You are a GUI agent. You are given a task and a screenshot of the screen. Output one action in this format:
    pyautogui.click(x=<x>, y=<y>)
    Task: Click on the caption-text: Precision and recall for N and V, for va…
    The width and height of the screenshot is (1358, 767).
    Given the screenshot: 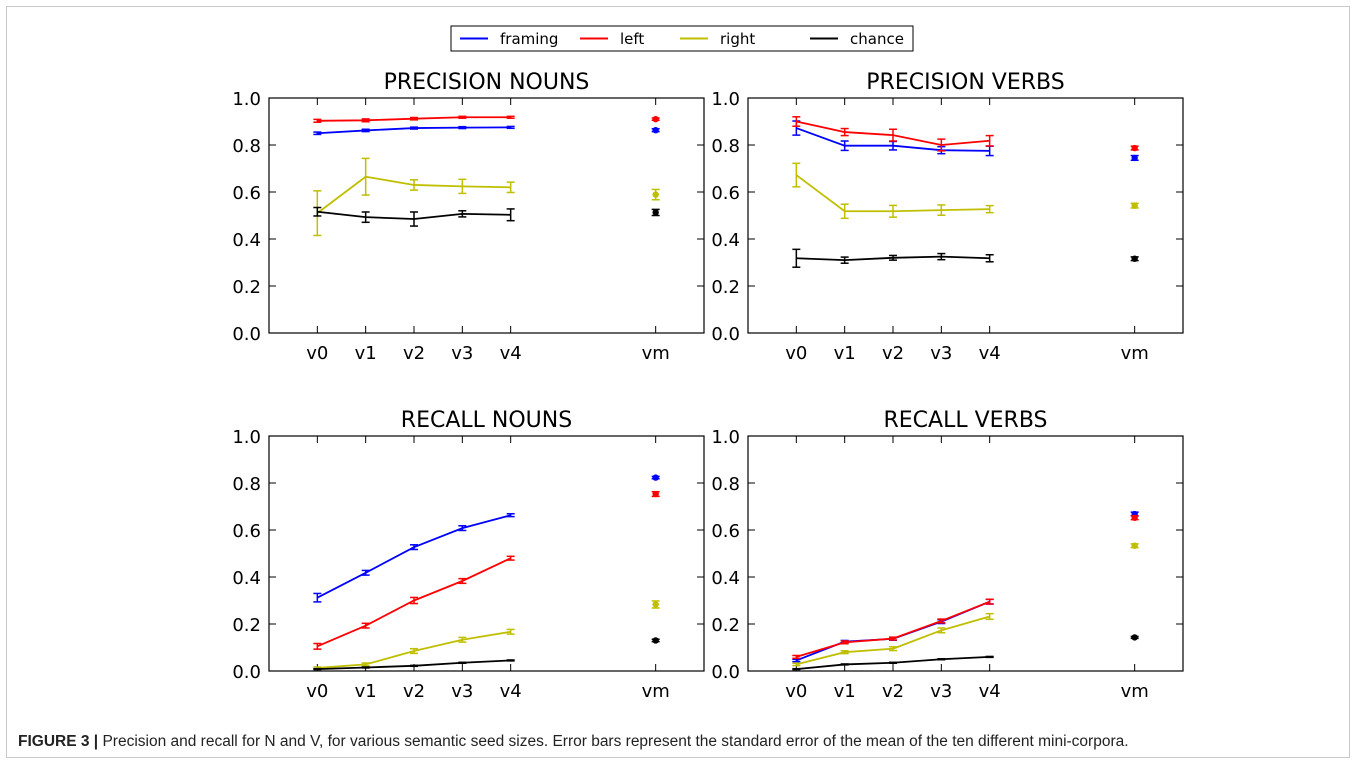 What is the action you would take?
    pyautogui.click(x=613, y=741)
    